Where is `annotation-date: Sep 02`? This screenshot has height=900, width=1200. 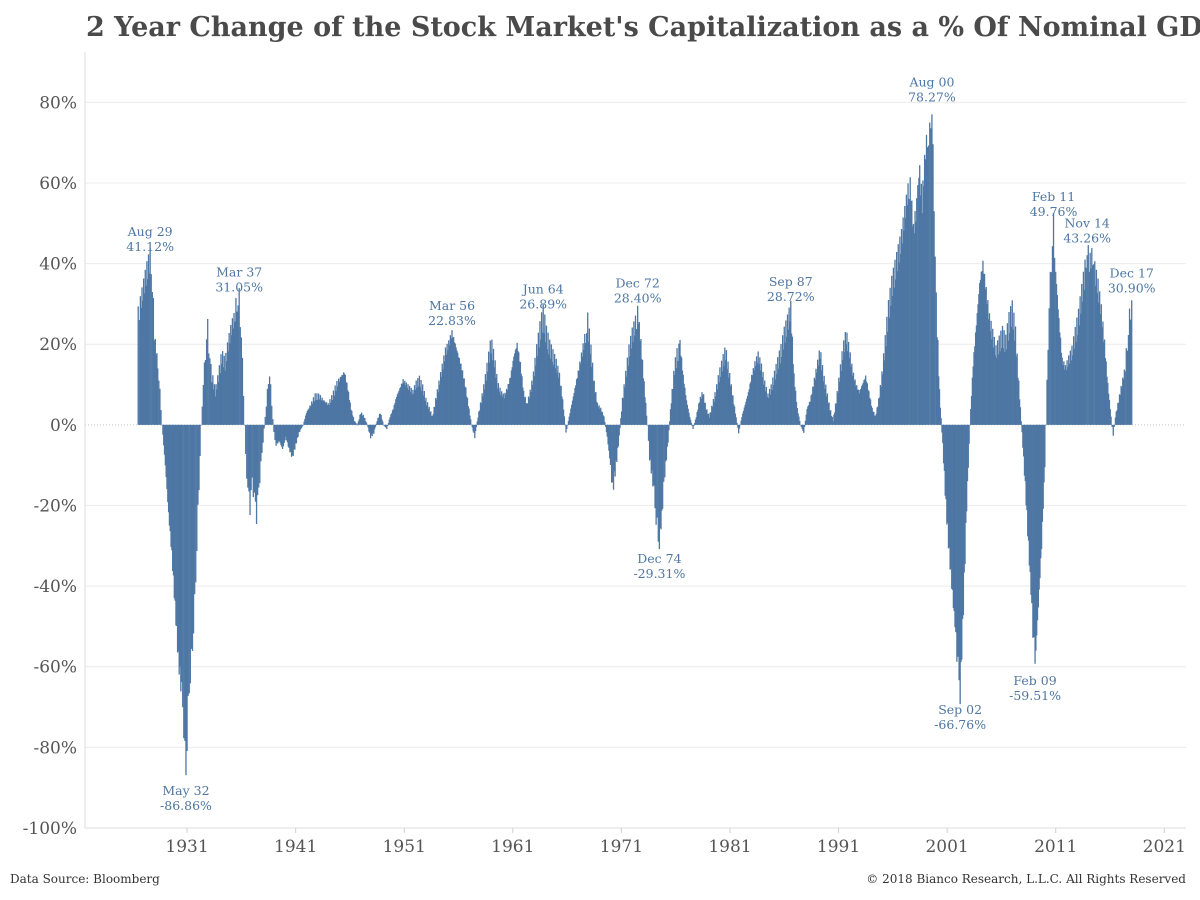 annotation-date: Sep 02 is located at coordinates (960, 709).